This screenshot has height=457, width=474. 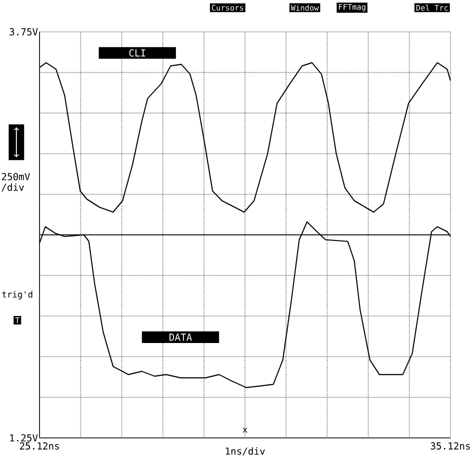 I want to click on y-axis-title: 250mV /div, so click(x=16, y=182).